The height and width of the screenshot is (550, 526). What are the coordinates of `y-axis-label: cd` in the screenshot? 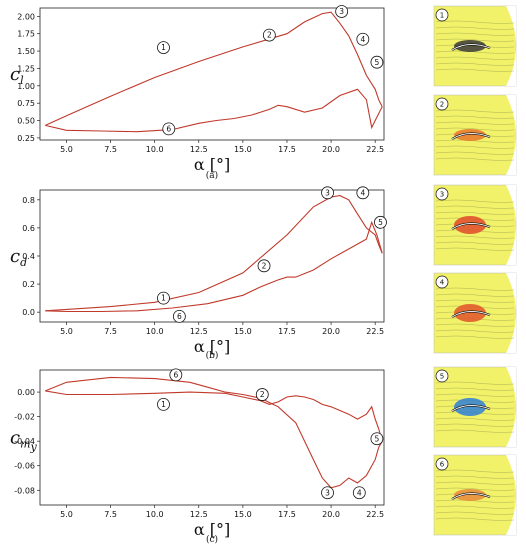 It's located at (18, 257).